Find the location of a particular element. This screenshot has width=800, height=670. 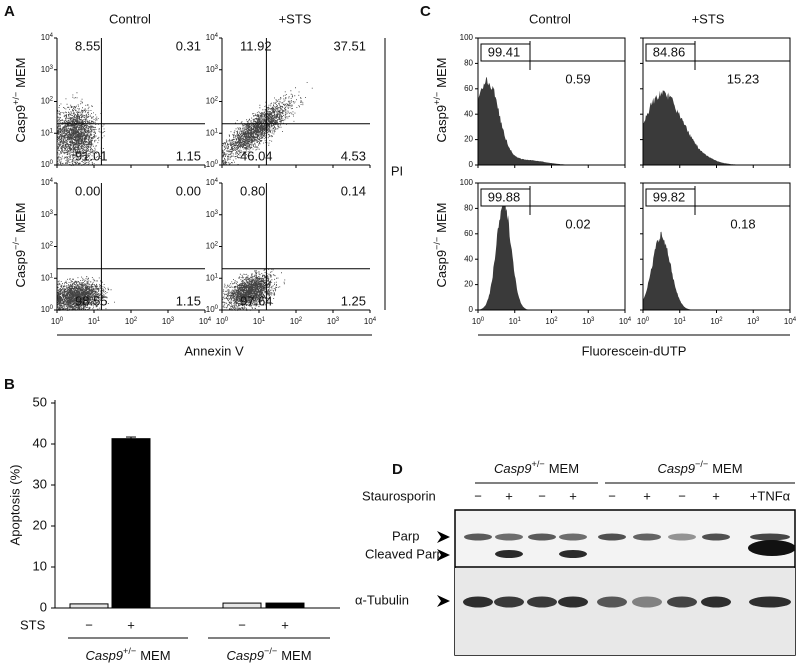

gate-value: 0.59 is located at coordinates (577, 78).